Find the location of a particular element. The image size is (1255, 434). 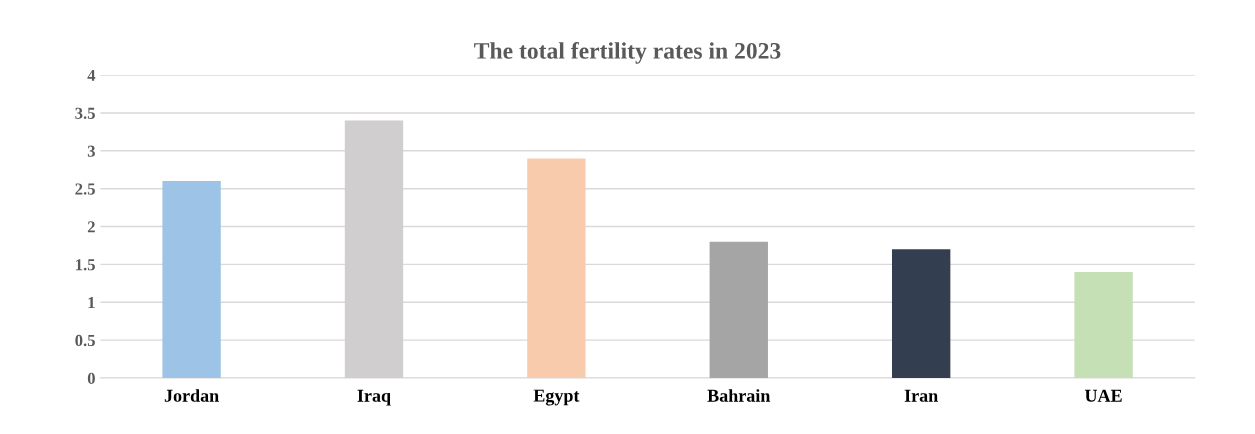

x-tick-label: Iran is located at coordinates (921, 395).